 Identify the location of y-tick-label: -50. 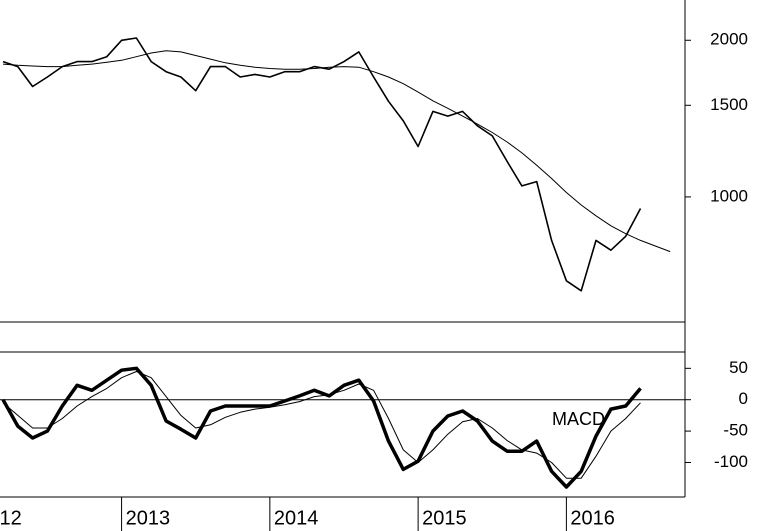
(735, 430).